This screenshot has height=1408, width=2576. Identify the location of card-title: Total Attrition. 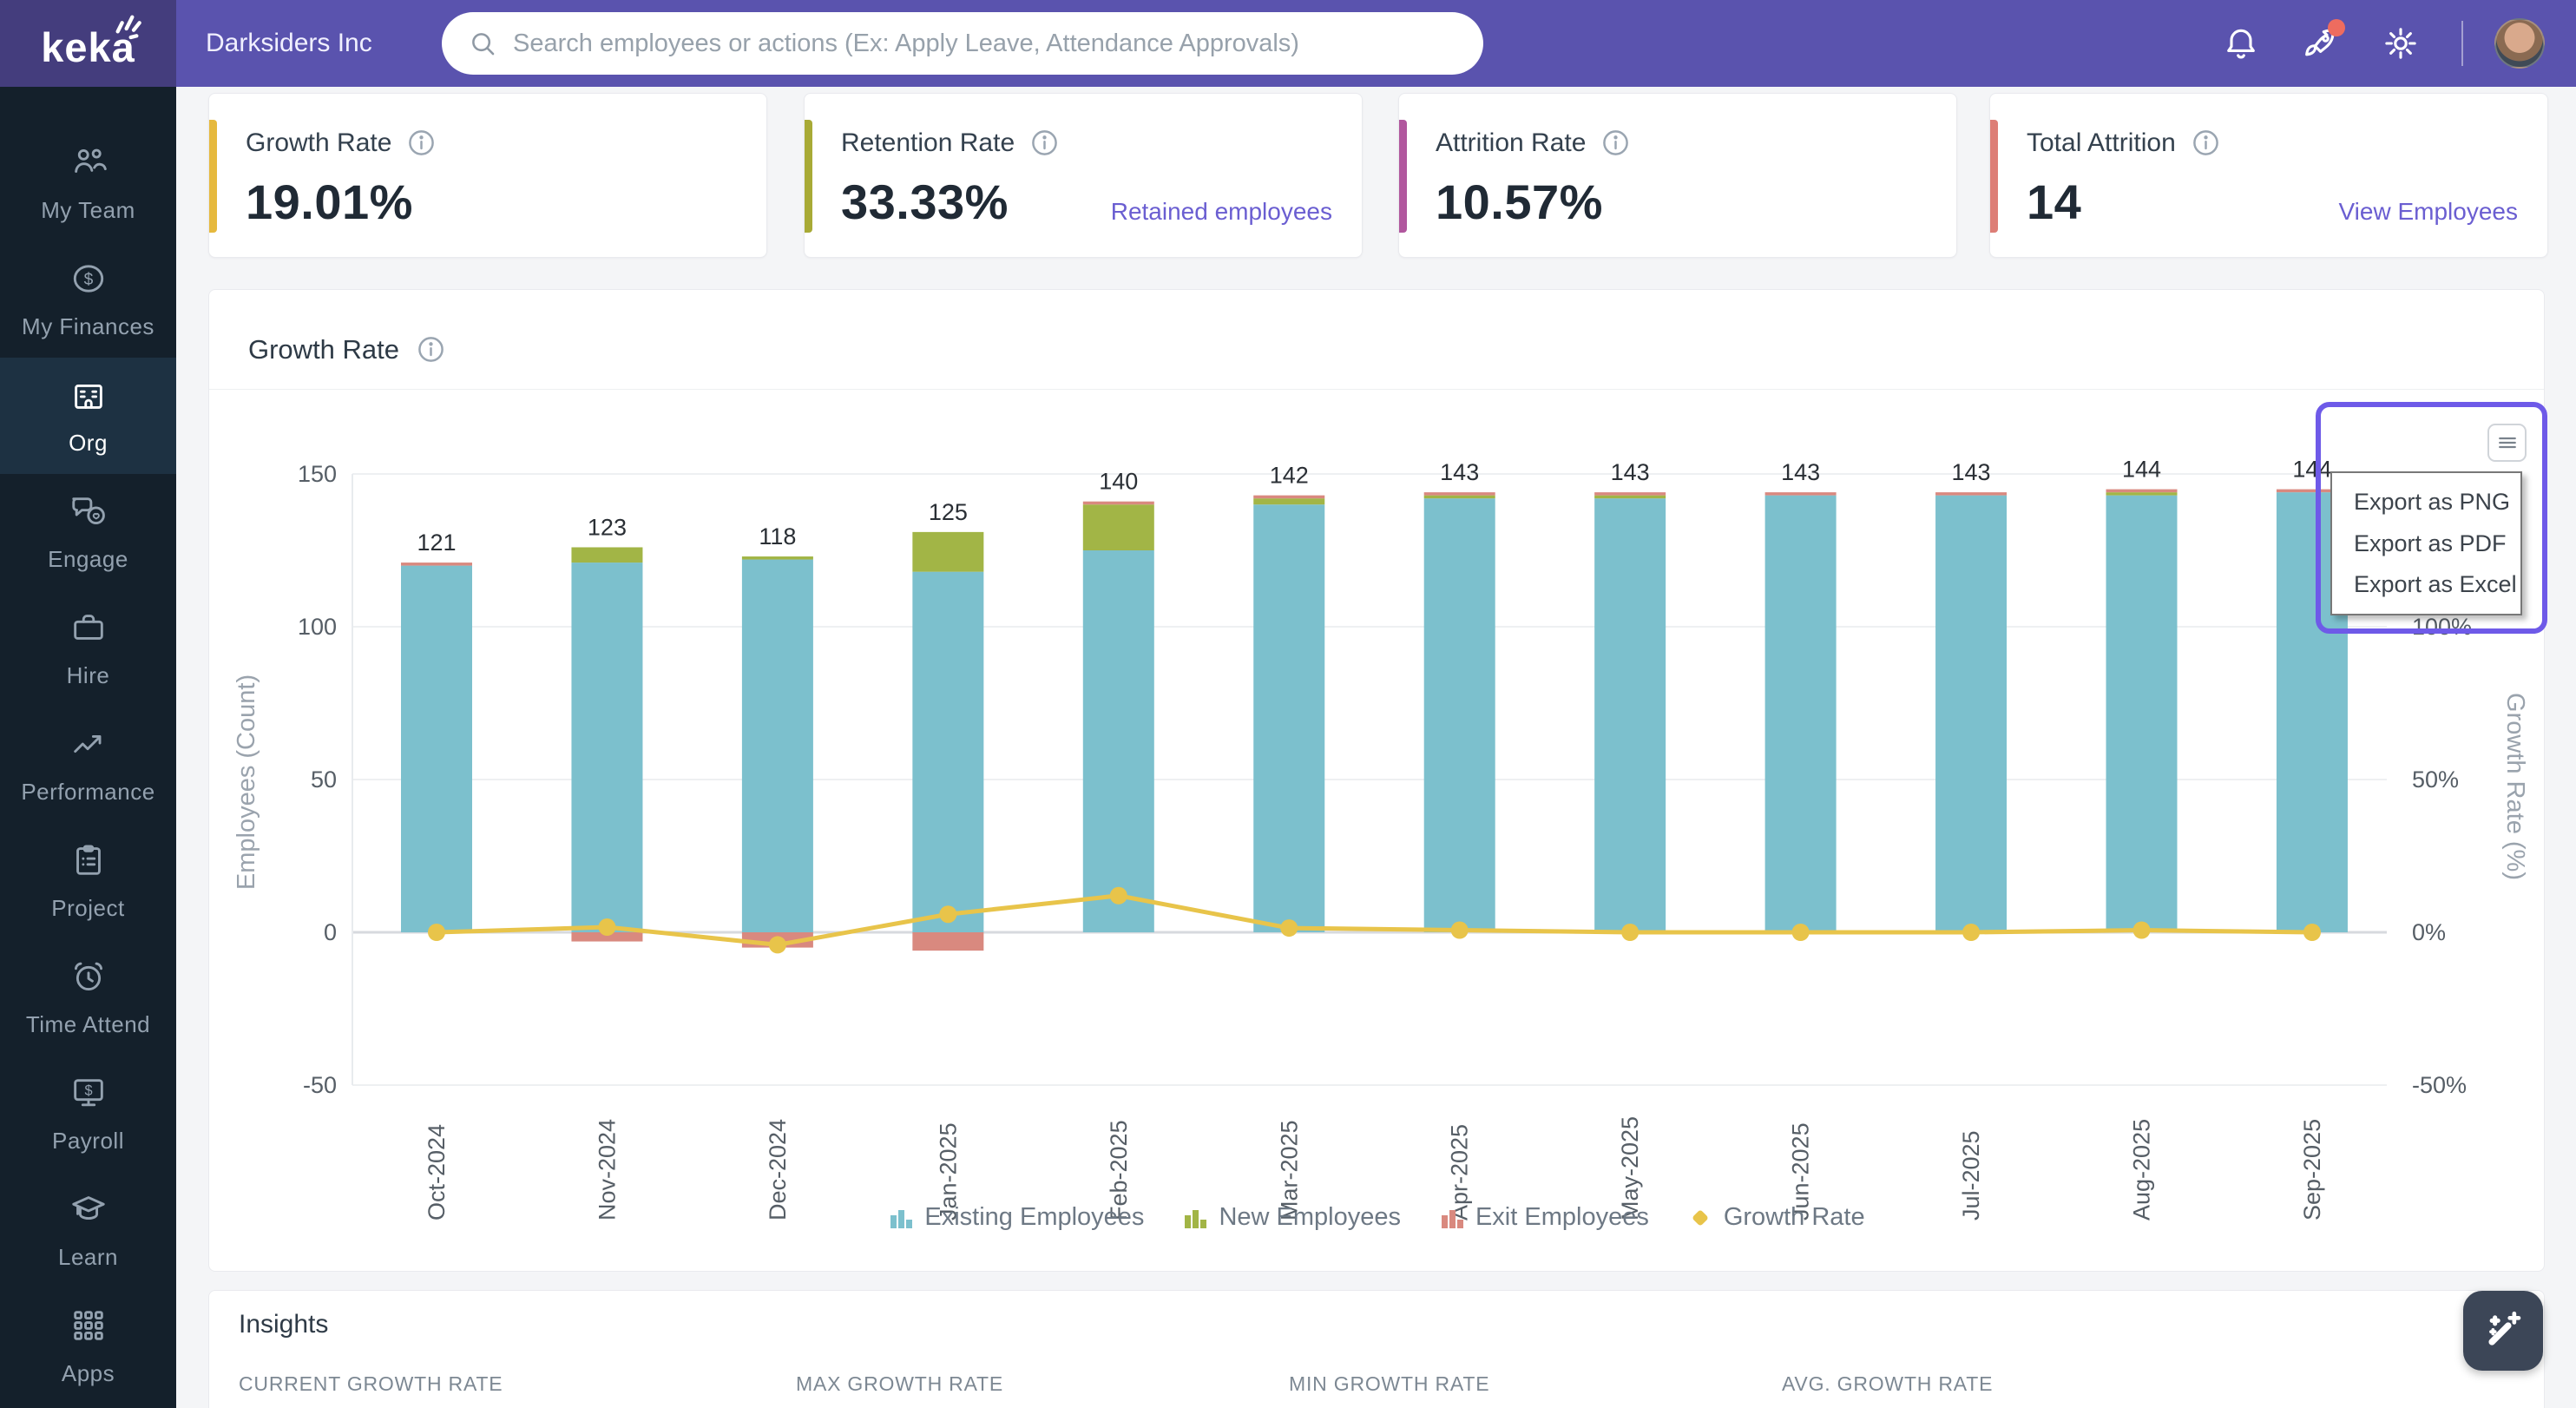
(2101, 142).